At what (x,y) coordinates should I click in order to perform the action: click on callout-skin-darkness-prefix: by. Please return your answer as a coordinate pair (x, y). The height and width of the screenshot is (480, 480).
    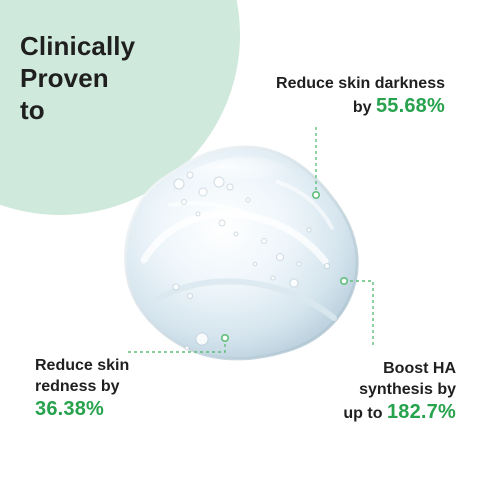
    Looking at the image, I should click on (364, 107).